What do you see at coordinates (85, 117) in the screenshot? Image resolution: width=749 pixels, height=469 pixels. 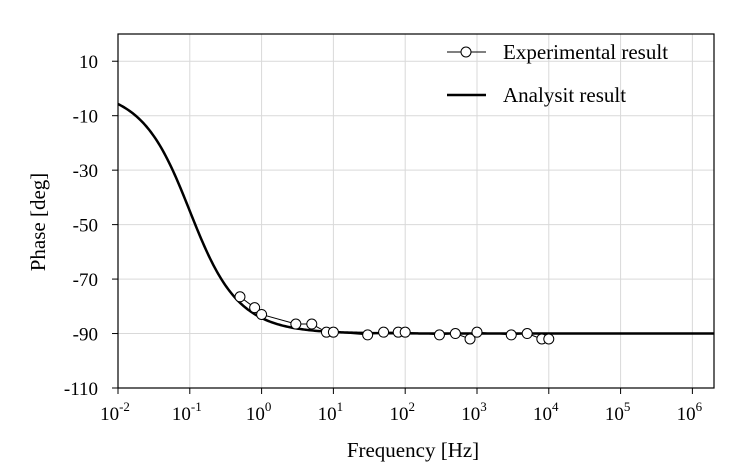 I see `y-tick-label: -10` at bounding box center [85, 117].